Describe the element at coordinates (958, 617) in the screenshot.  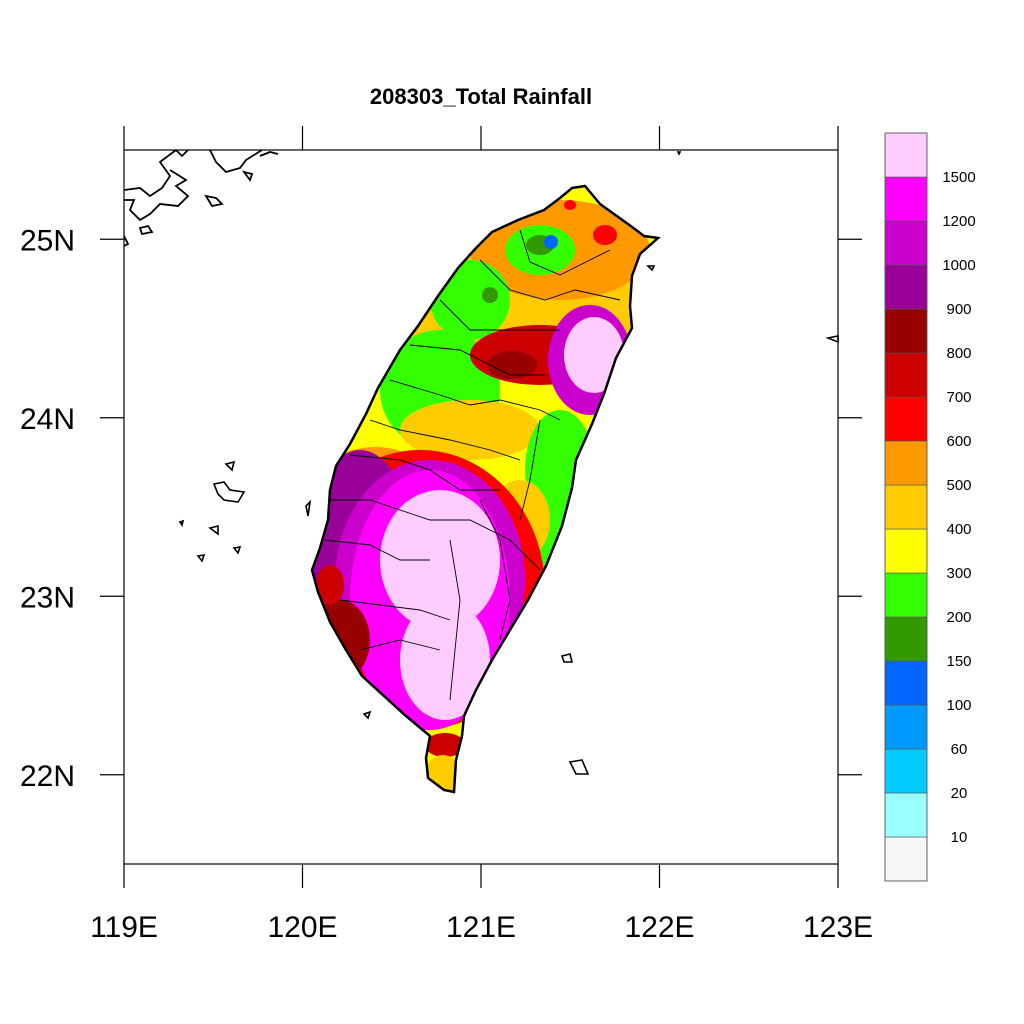
I see `colorbar-label: 200` at that location.